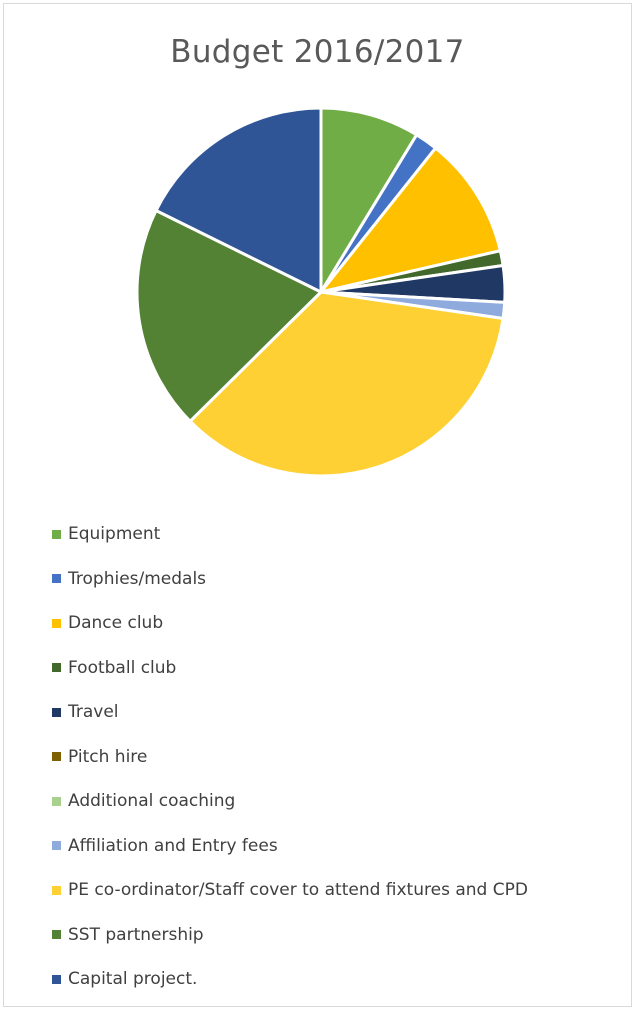 The height and width of the screenshot is (1013, 637). What do you see at coordinates (122, 667) in the screenshot?
I see `legend-label: Football club` at bounding box center [122, 667].